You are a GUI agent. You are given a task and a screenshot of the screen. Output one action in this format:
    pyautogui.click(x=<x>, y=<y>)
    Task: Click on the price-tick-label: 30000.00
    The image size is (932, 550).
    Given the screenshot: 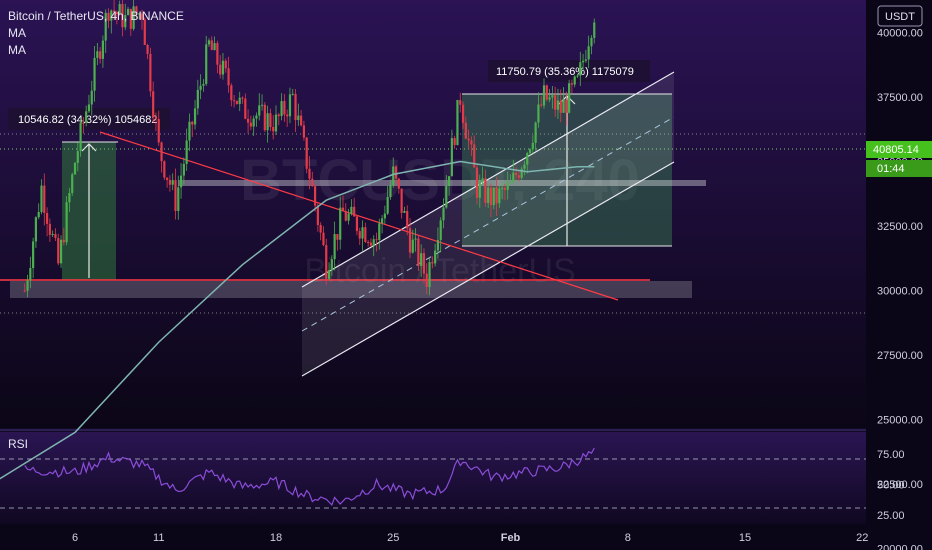 What is the action you would take?
    pyautogui.click(x=900, y=292)
    